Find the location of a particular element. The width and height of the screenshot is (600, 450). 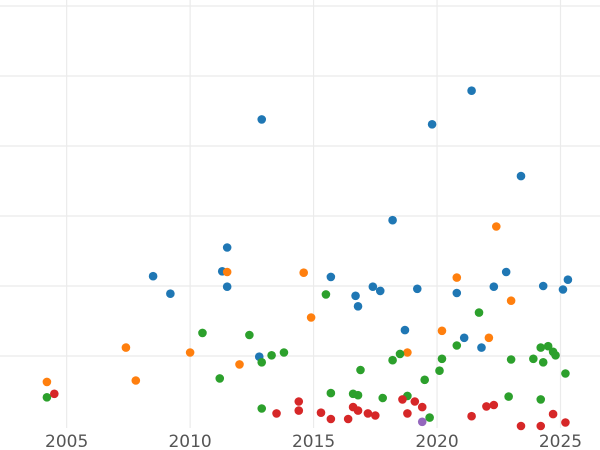

x-tick-label-2: 2015 is located at coordinates (313, 441).